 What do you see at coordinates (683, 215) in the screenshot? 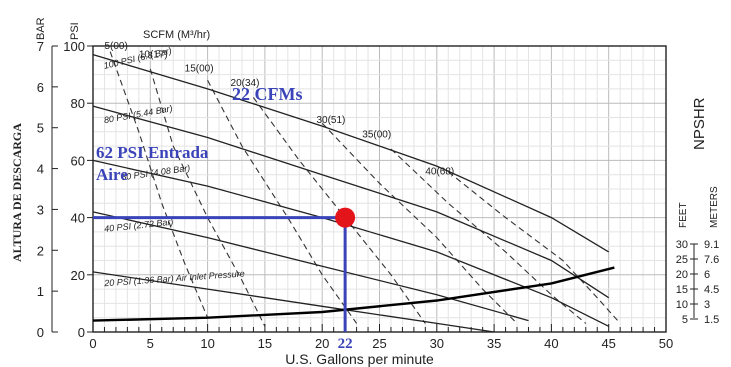
I see `feet-label: FEET` at bounding box center [683, 215].